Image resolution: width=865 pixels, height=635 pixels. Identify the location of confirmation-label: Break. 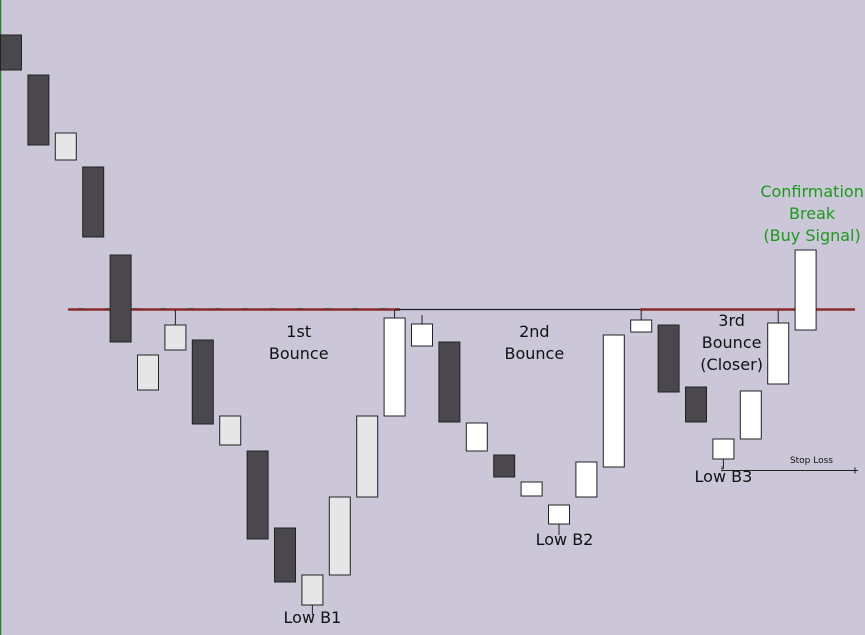
(812, 213).